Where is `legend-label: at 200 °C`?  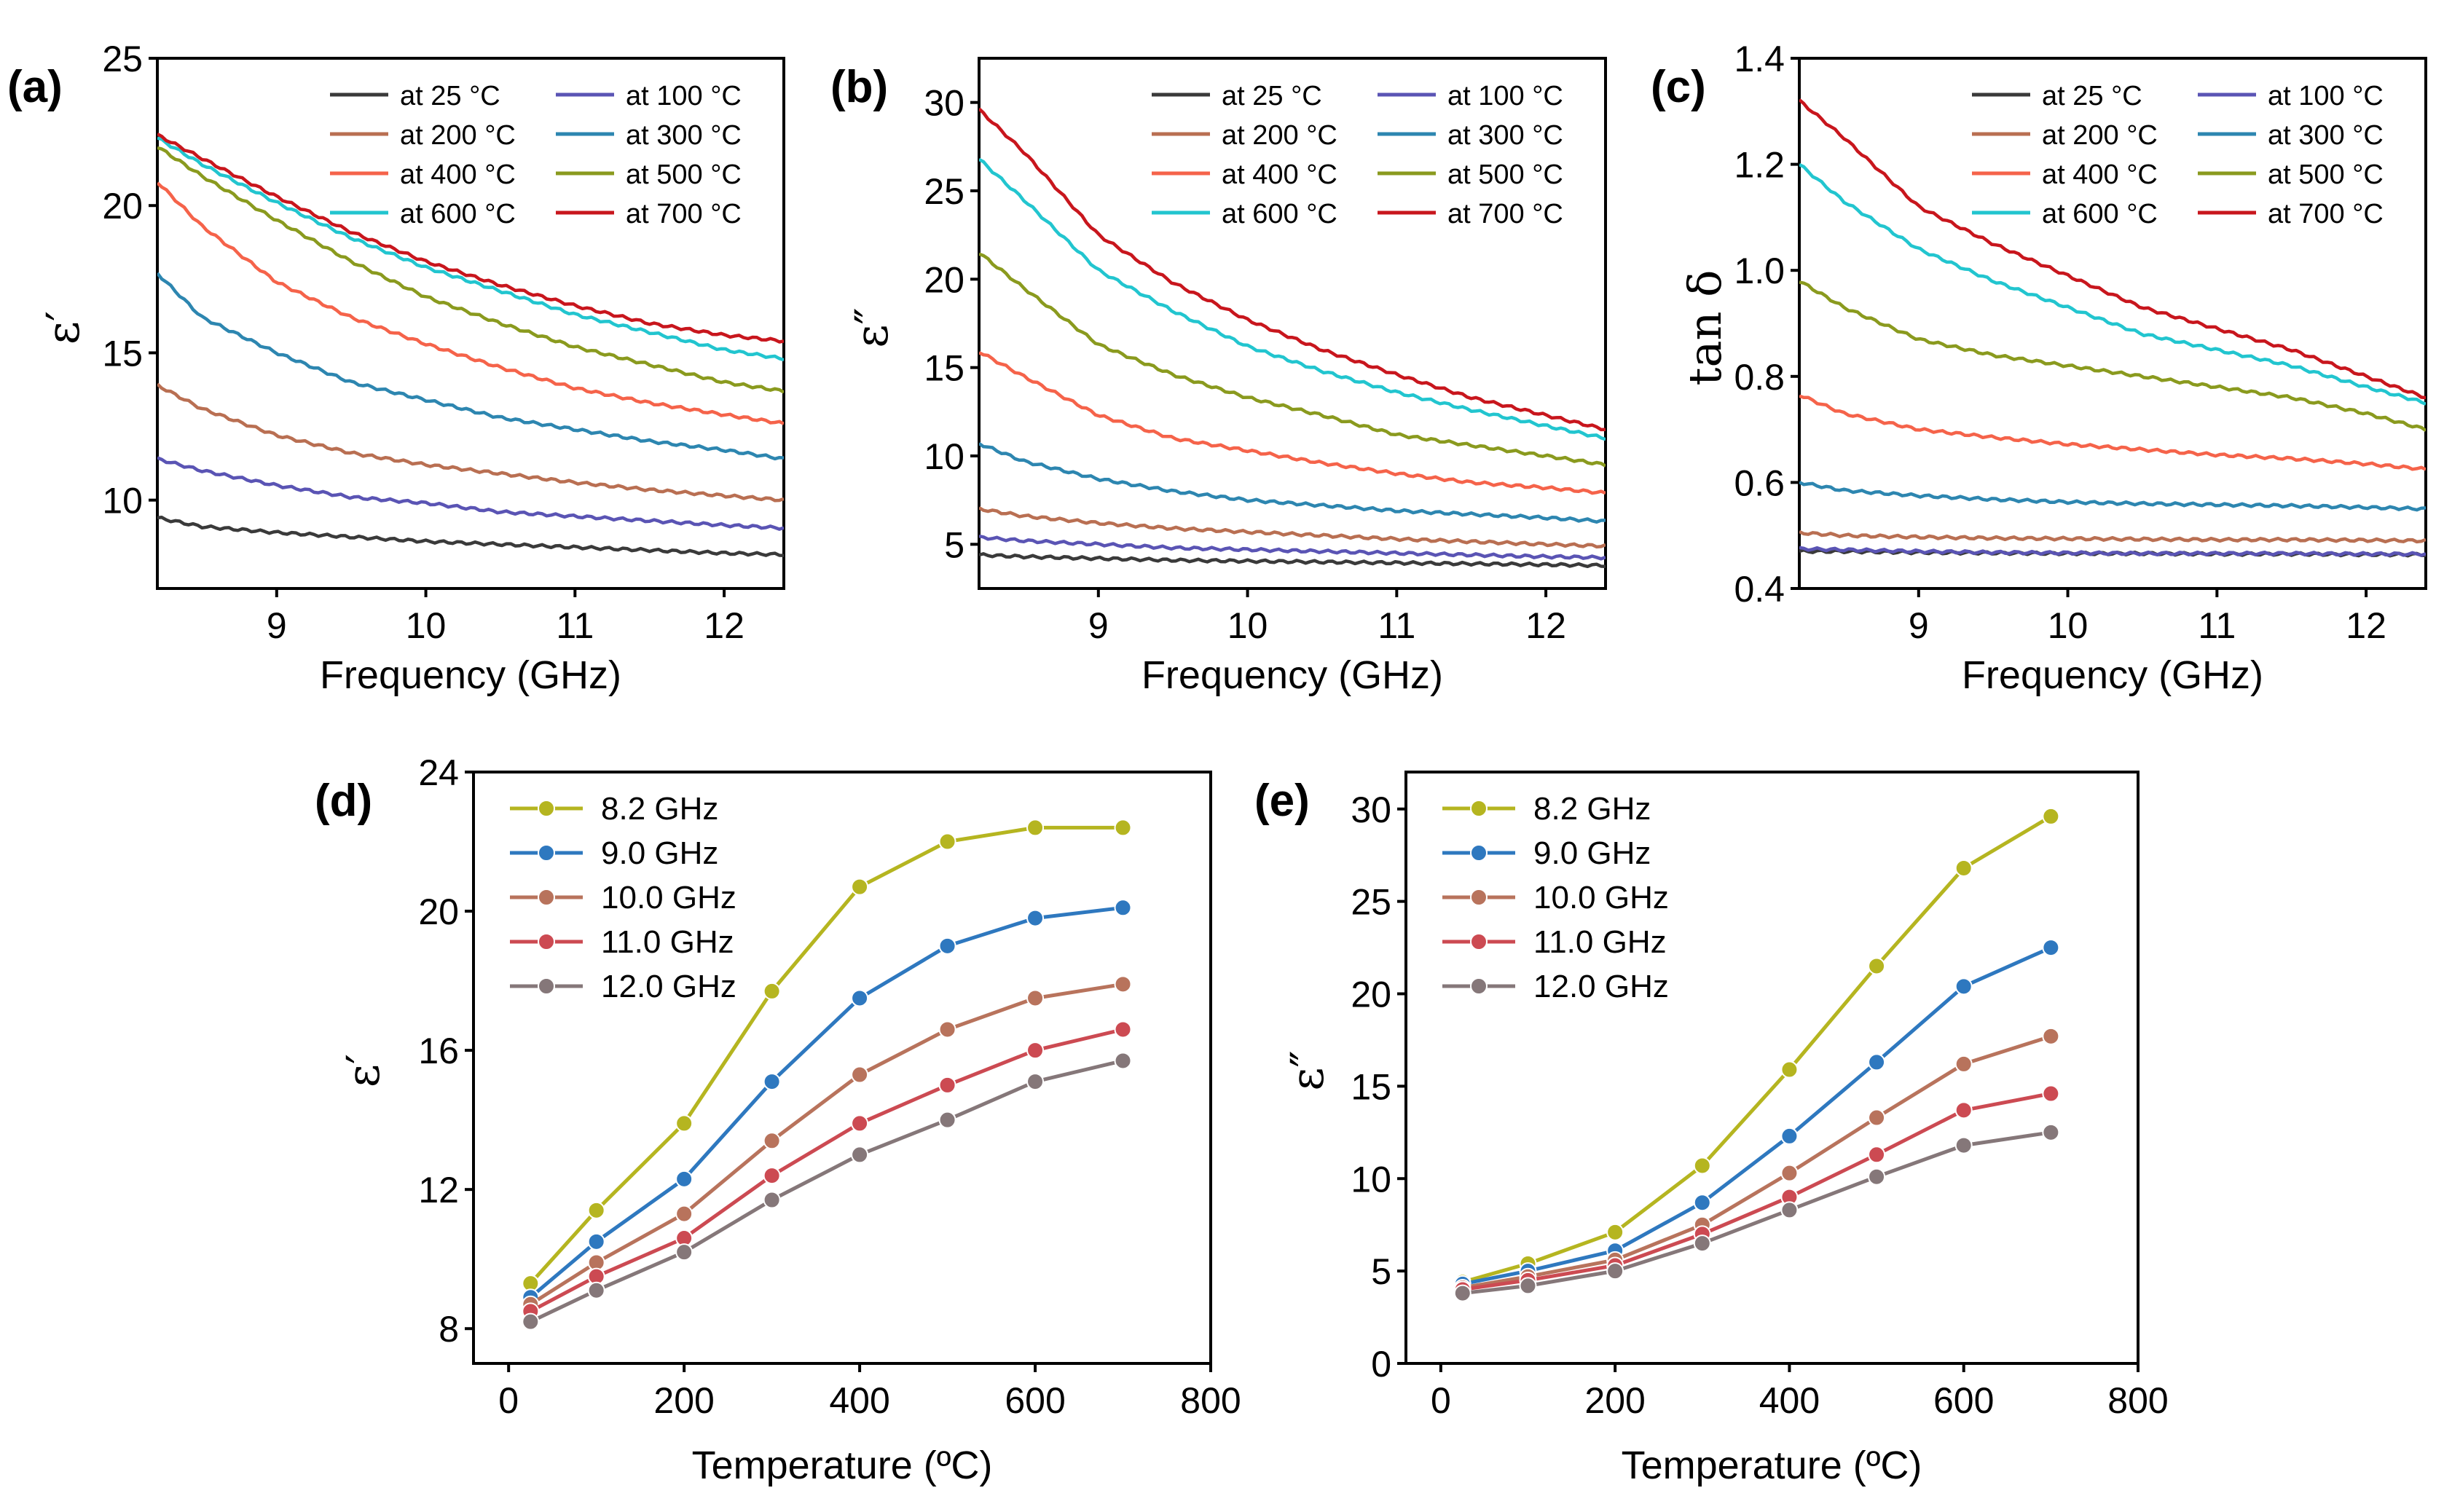 legend-label: at 200 °C is located at coordinates (1279, 135).